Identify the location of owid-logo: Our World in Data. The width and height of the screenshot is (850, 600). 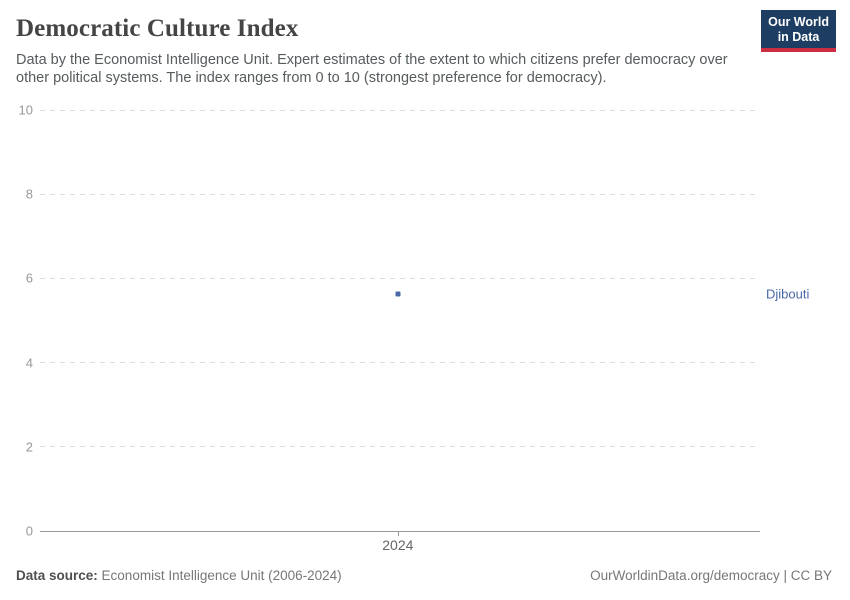
(798, 31).